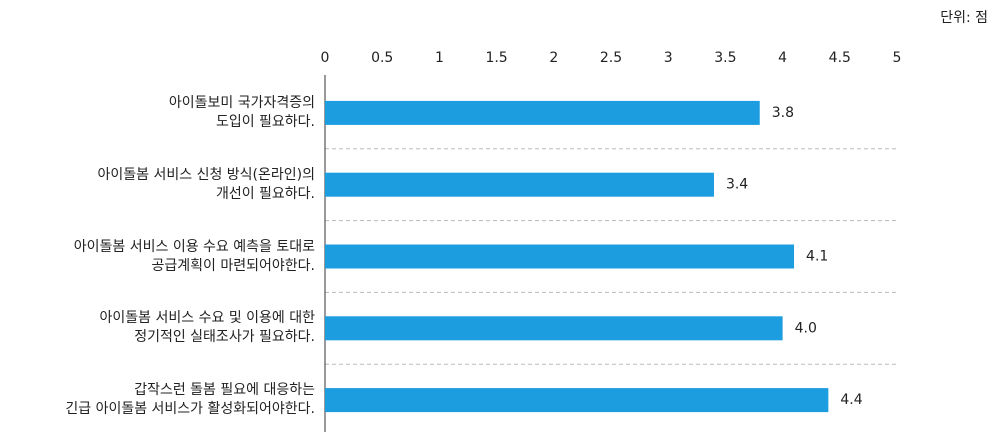 This screenshot has height=432, width=995. I want to click on category-label: 갑작스런 돌봄 필요에 대응하는 긴급 아이돌봄 서비스가 활성화되어야한다., so click(190, 400).